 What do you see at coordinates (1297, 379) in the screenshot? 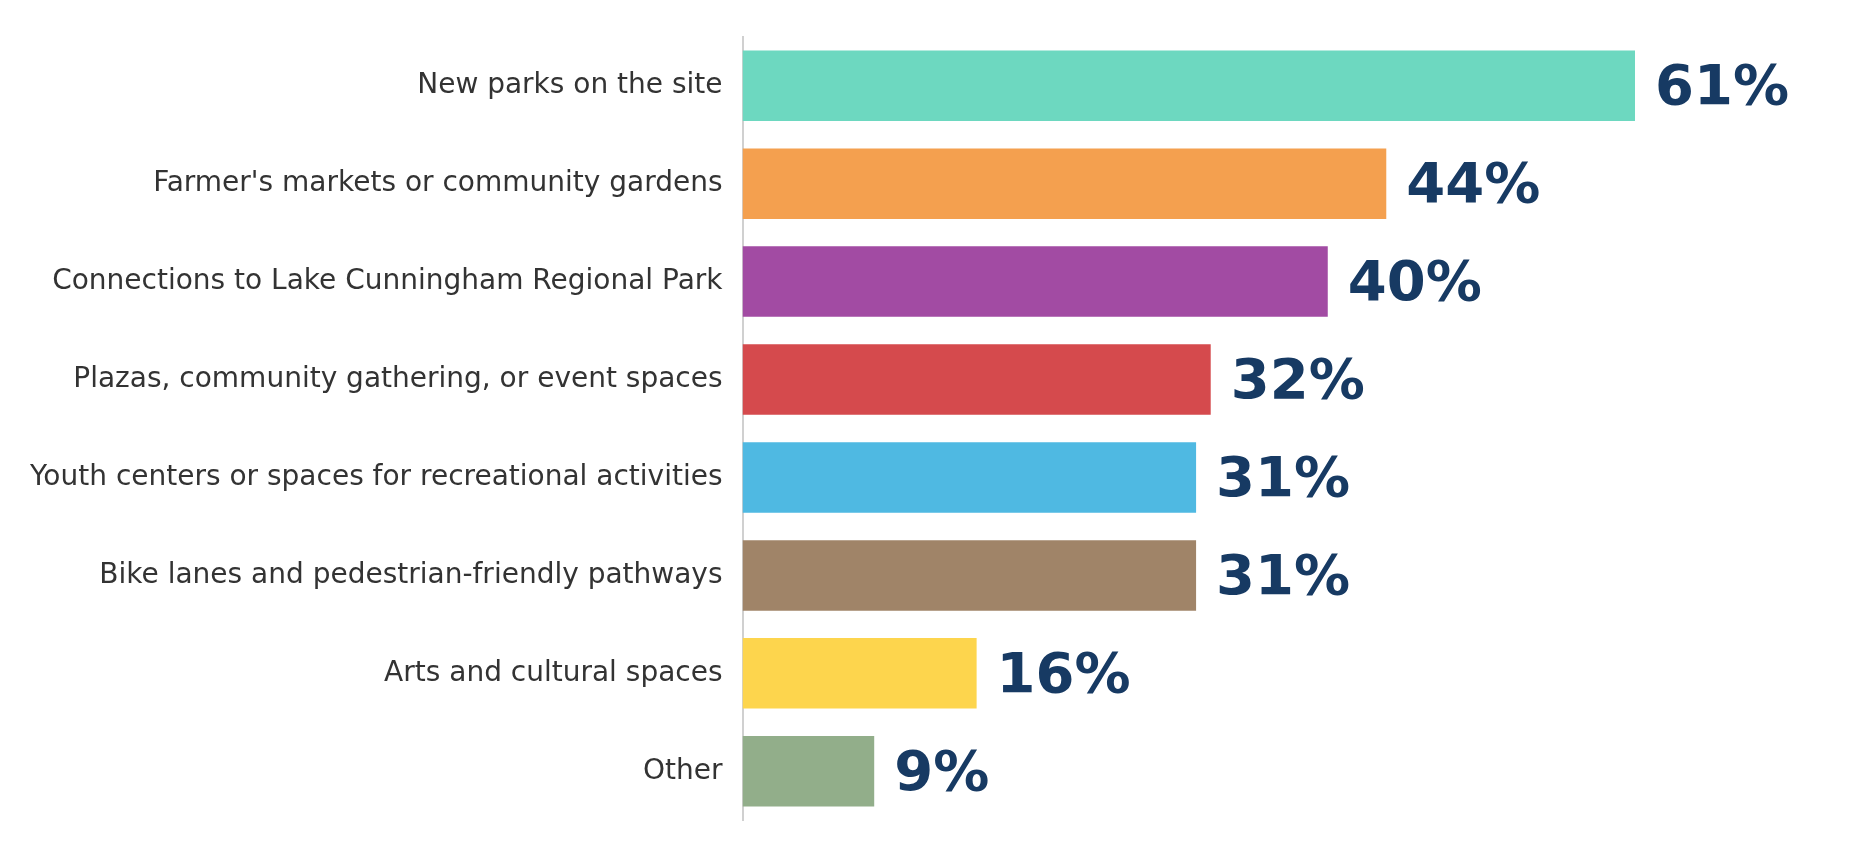
I see `data-label: 32%` at bounding box center [1297, 379].